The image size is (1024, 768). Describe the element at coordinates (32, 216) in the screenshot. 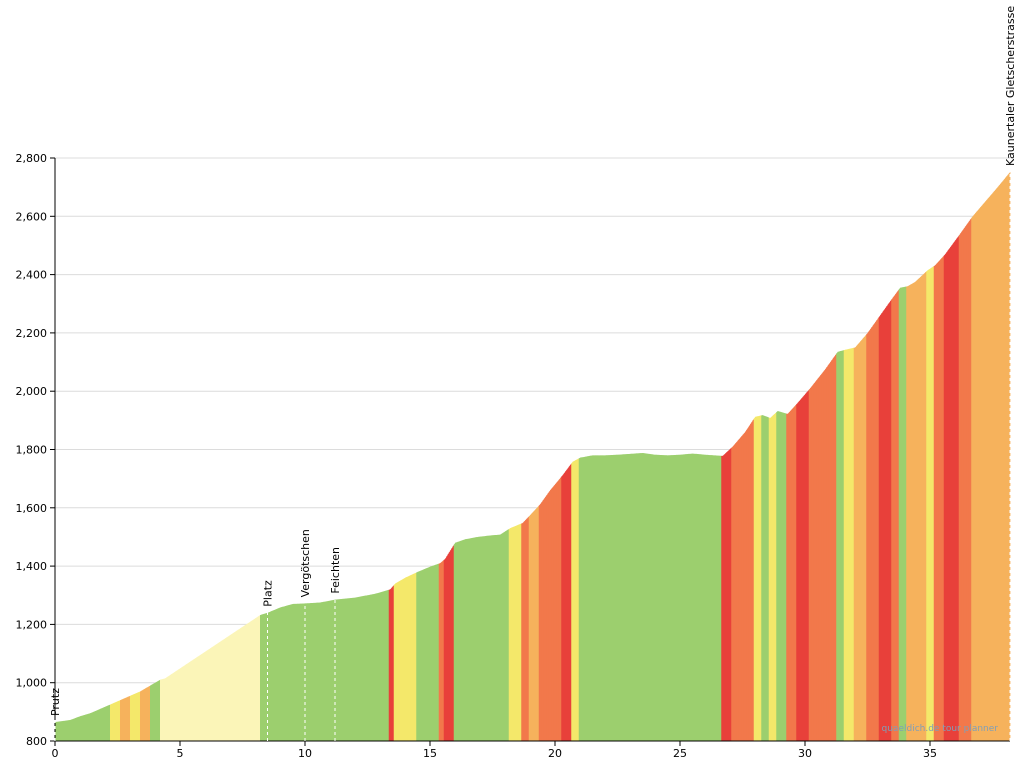

I see `y-tick-label-9: 2,600` at that location.